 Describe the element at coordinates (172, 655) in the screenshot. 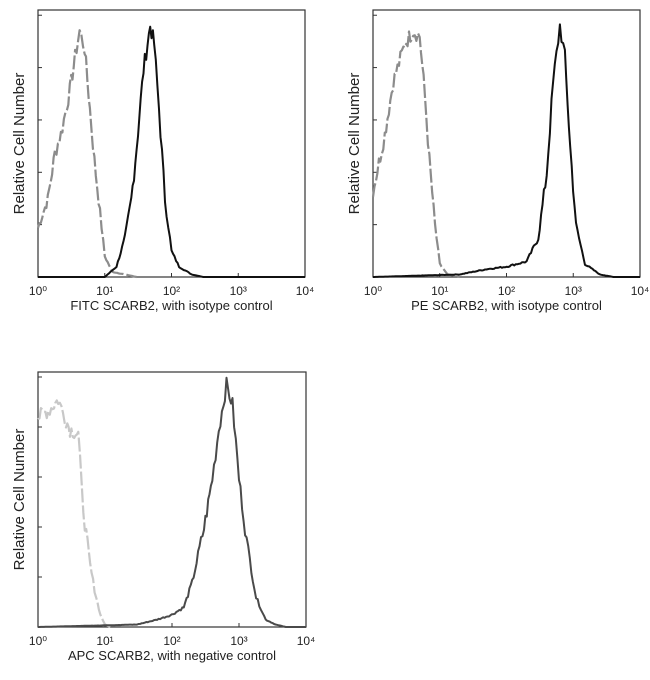

I see `x-axis-label: APC SCARB2, with negative control` at that location.